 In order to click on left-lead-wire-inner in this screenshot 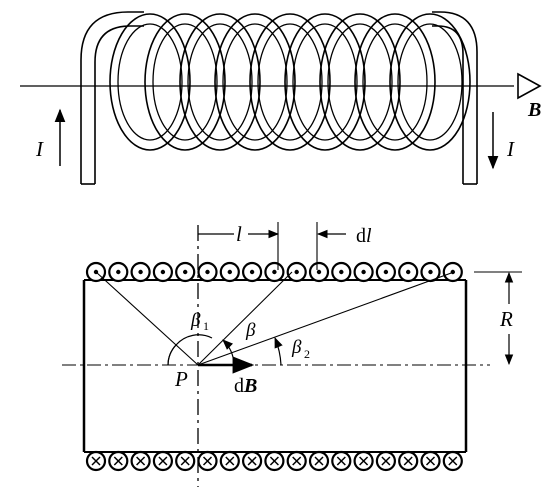, I will do `click(119, 104)`.